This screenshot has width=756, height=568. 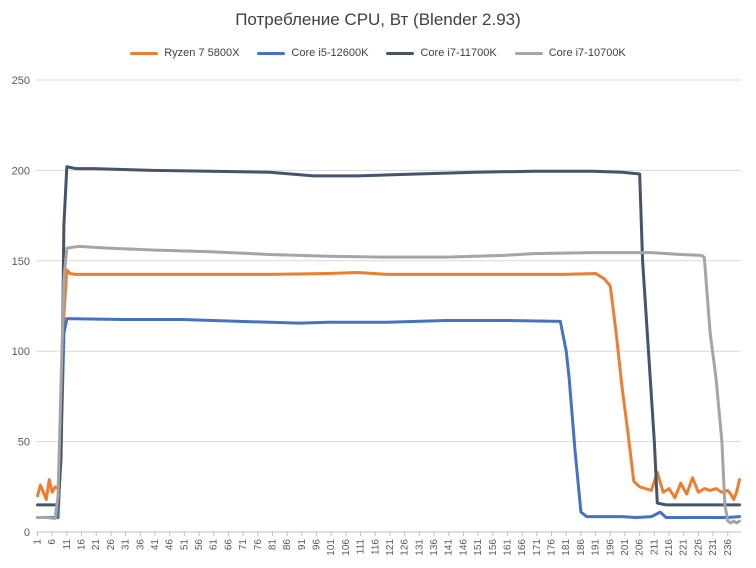 What do you see at coordinates (587, 53) in the screenshot?
I see `legend-label: Core i7-10700K` at bounding box center [587, 53].